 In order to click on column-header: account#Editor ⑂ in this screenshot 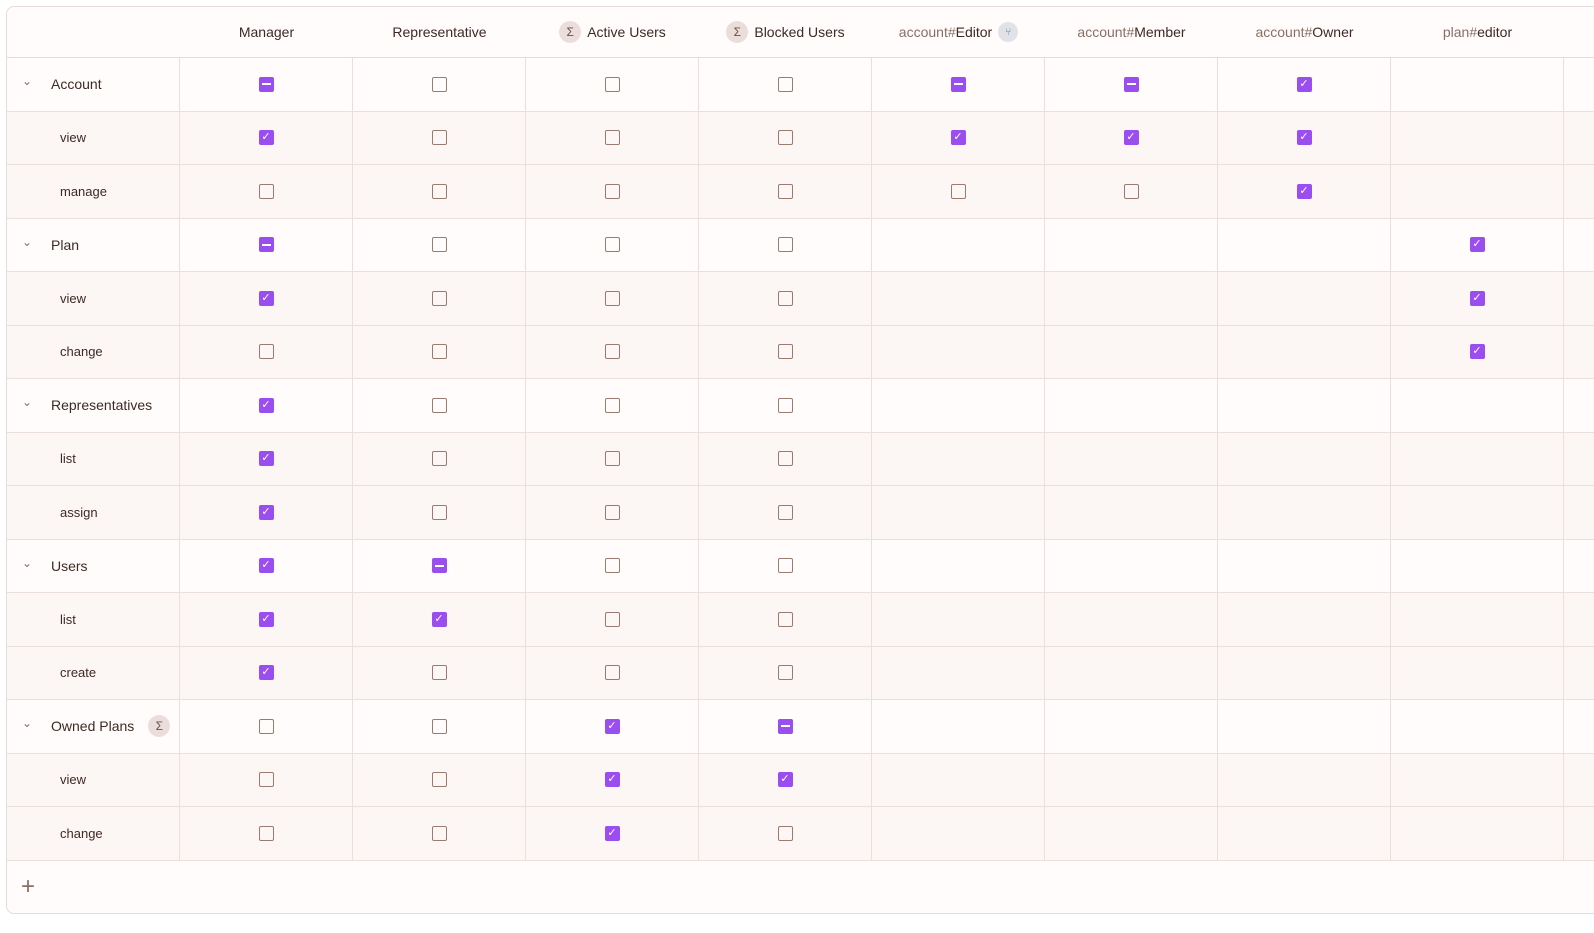, I will do `click(958, 32)`.